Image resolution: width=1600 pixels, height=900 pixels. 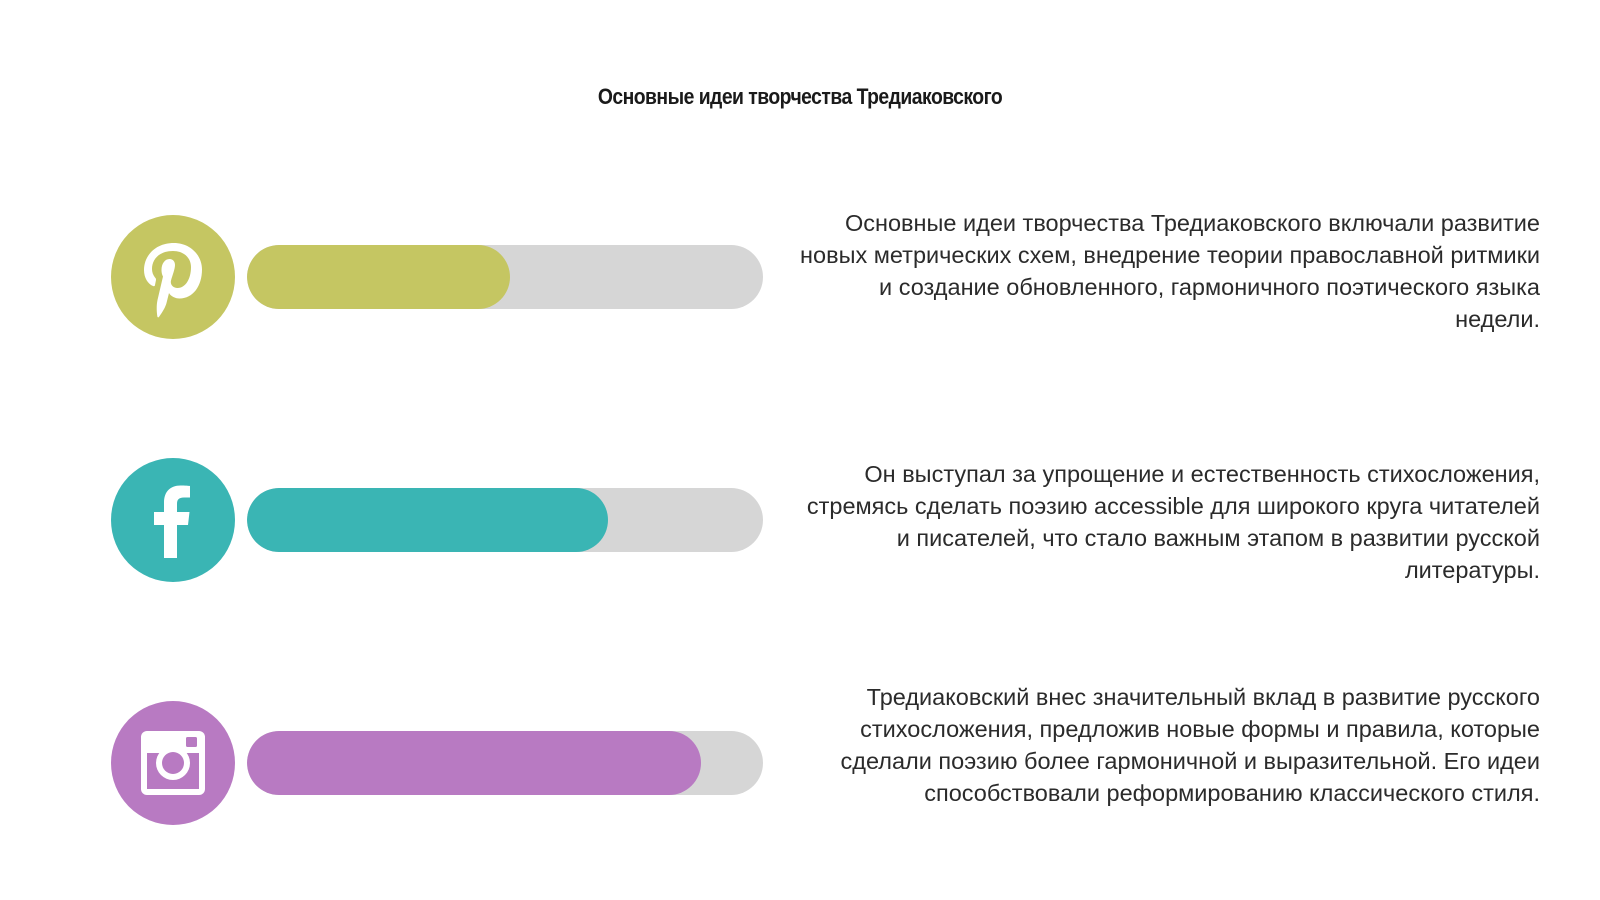 I want to click on facebook-icon, so click(x=173, y=520).